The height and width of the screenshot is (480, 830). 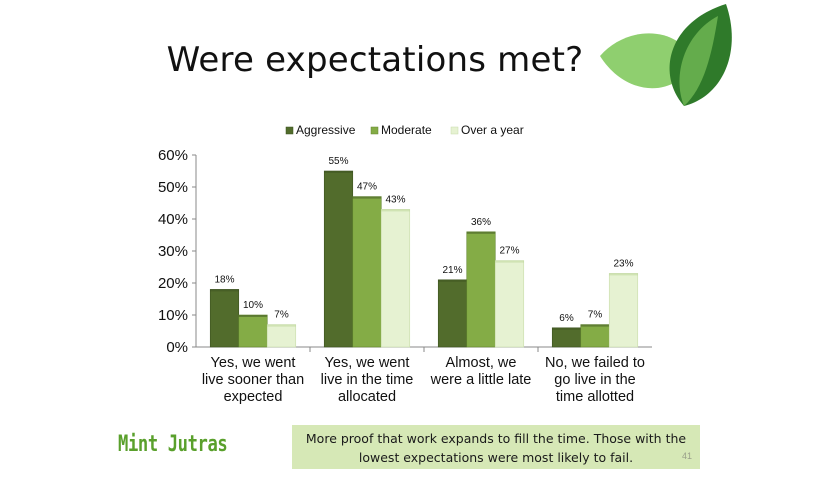 I want to click on category-label: live sooner than, so click(x=253, y=380).